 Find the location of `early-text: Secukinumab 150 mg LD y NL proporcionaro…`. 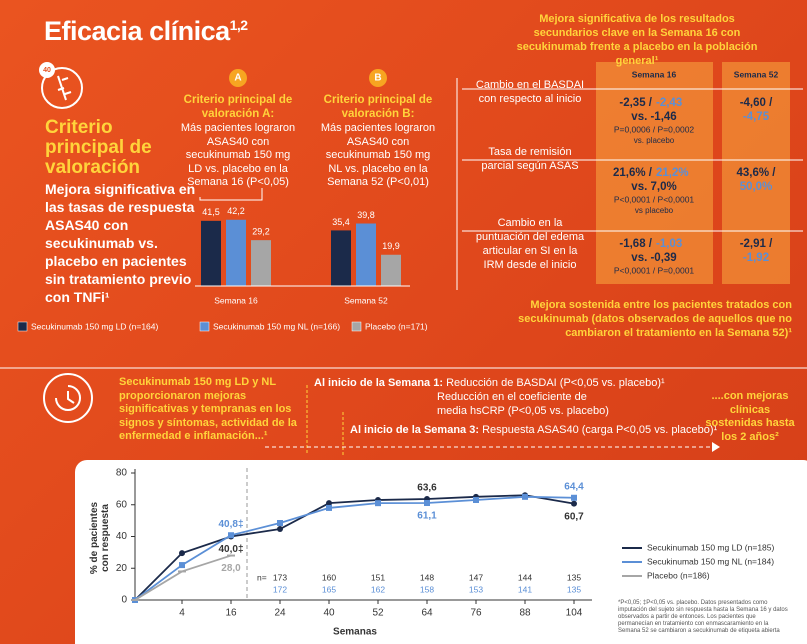

early-text: Secukinumab 150 mg LD y NL proporcionaro… is located at coordinates (208, 409).